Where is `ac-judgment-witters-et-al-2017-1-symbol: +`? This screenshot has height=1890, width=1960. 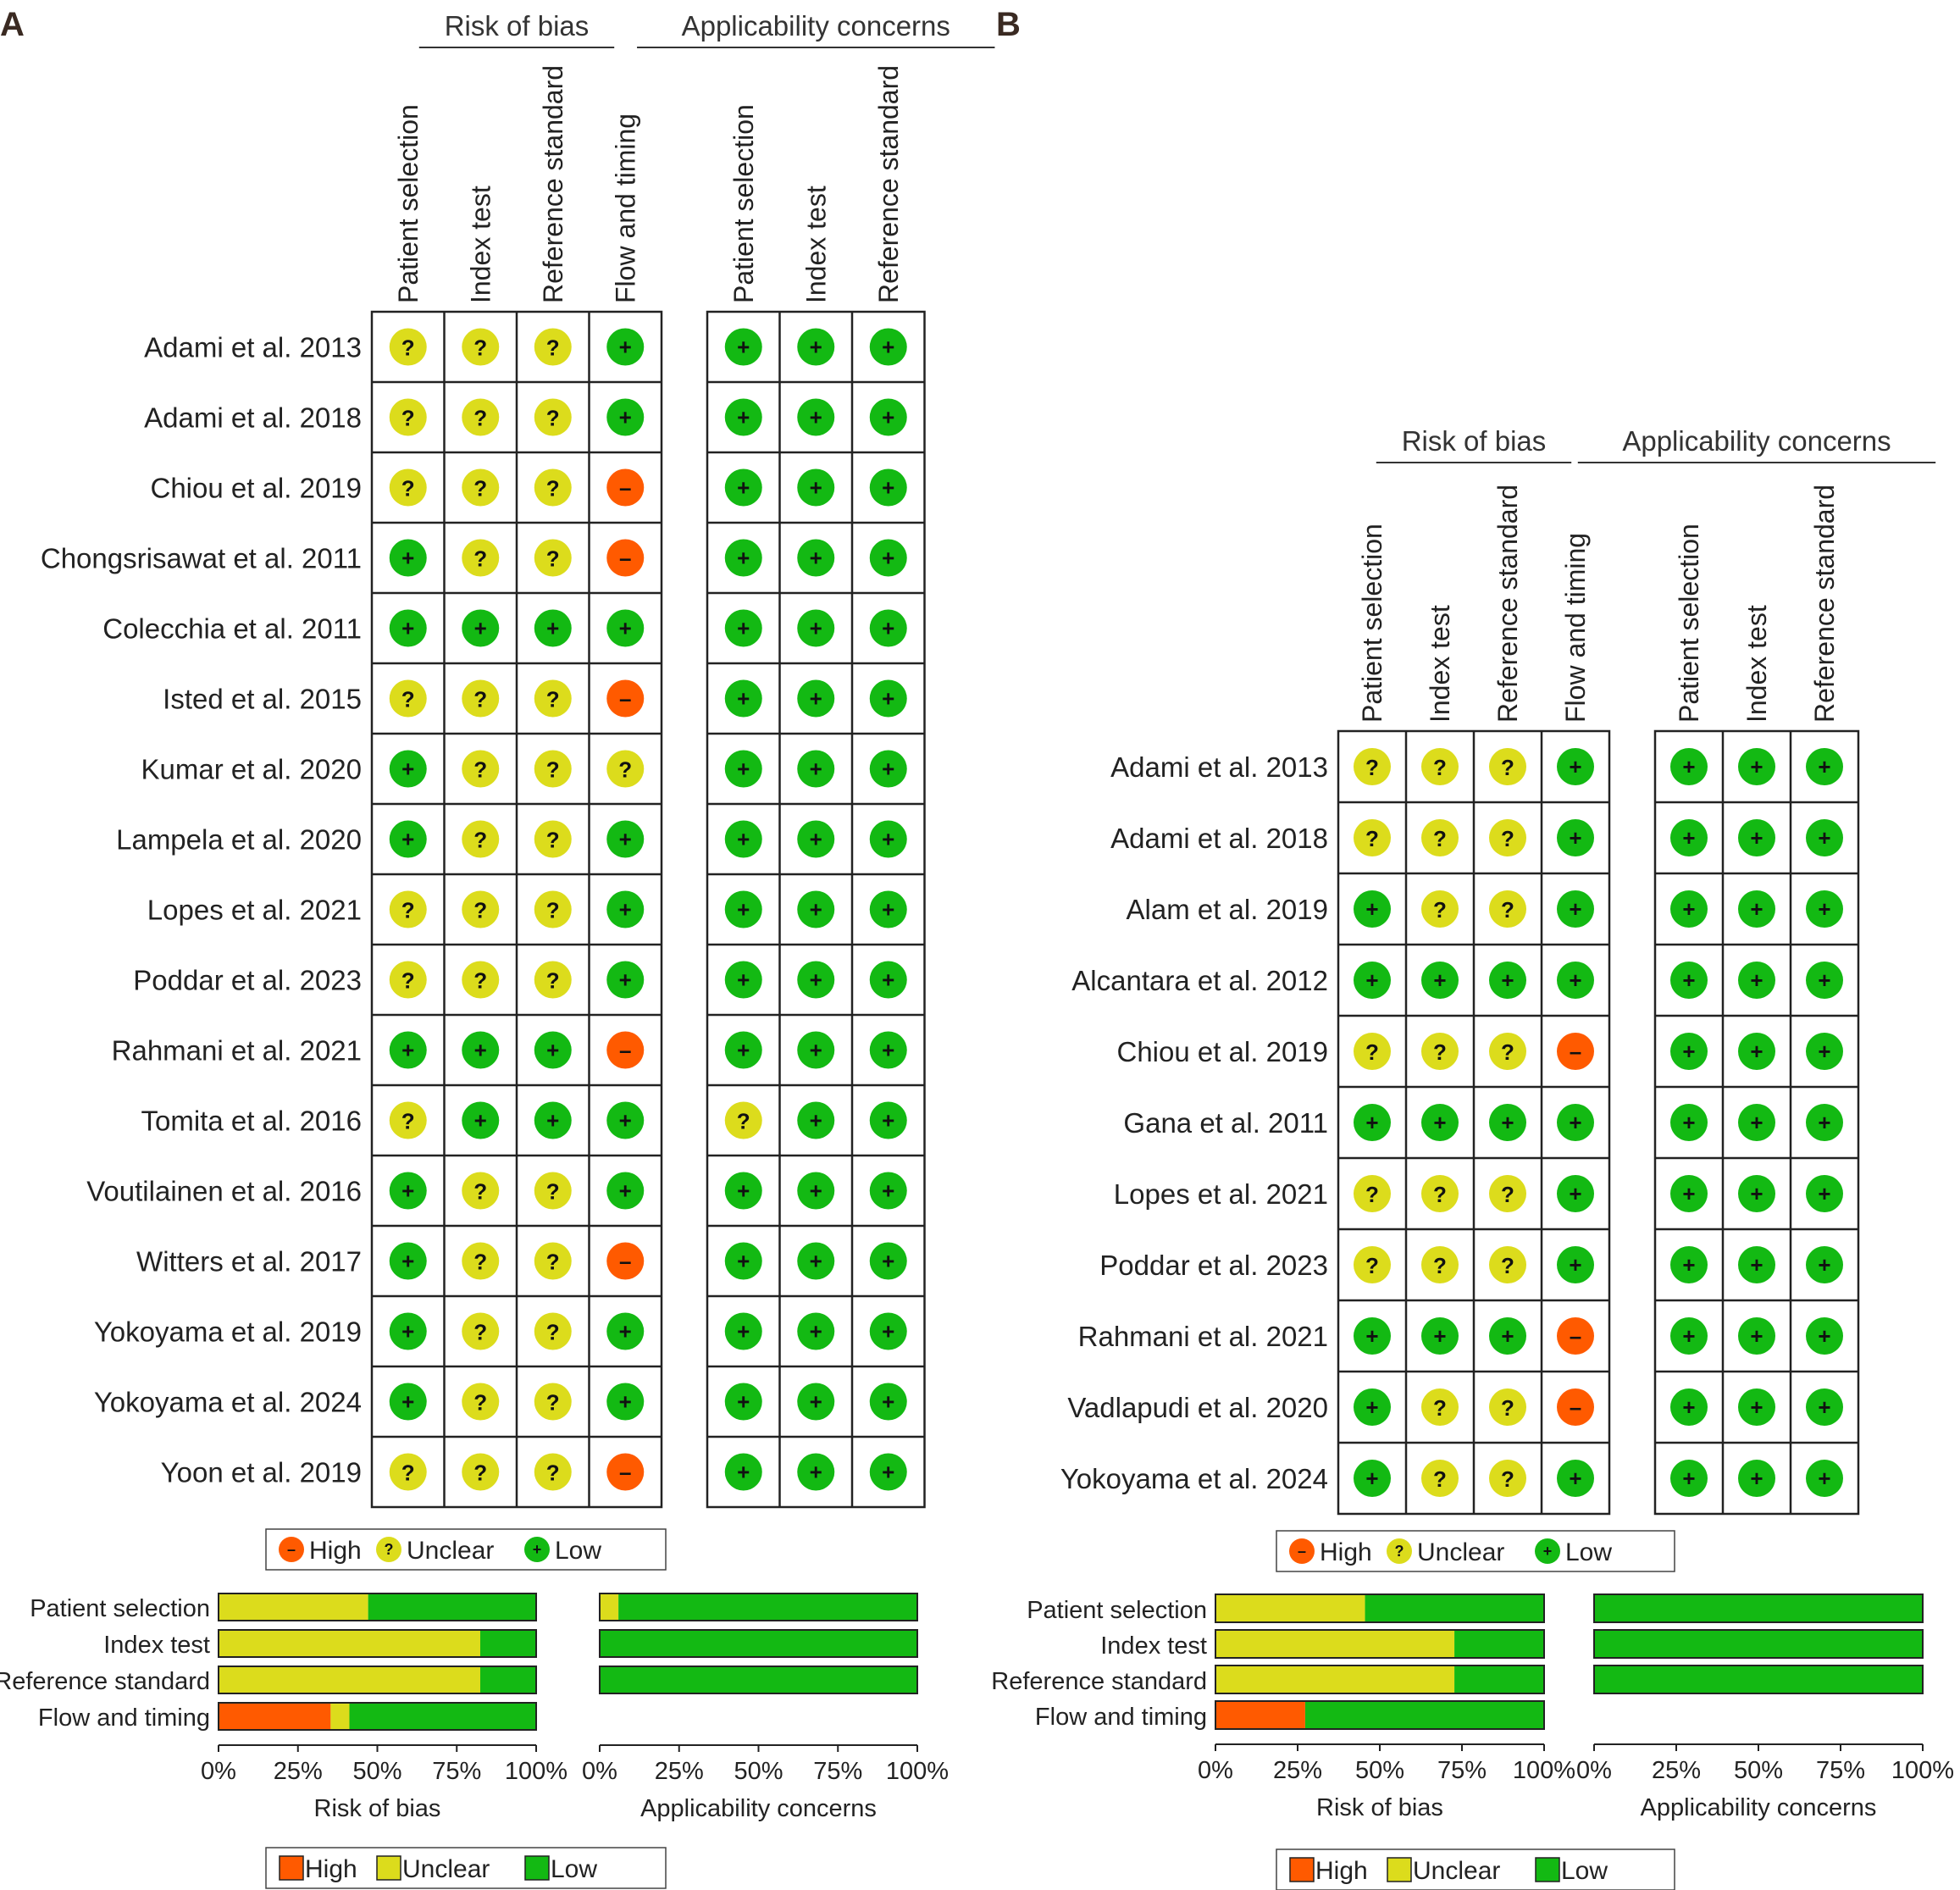
ac-judgment-witters-et-al-2017-1-symbol: + is located at coordinates (816, 1261).